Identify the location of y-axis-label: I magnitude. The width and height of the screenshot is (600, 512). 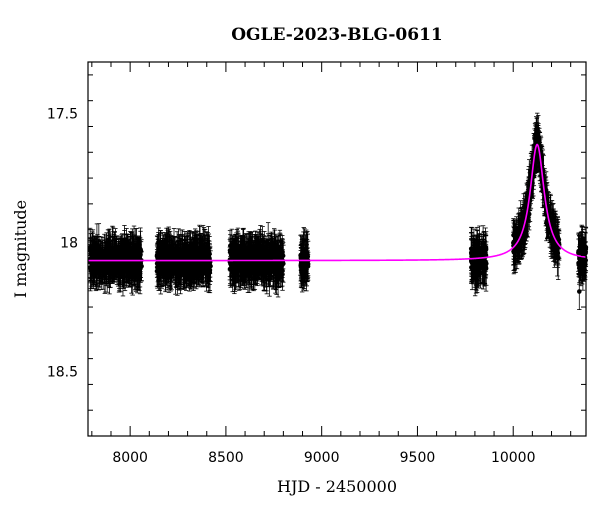
(20, 249).